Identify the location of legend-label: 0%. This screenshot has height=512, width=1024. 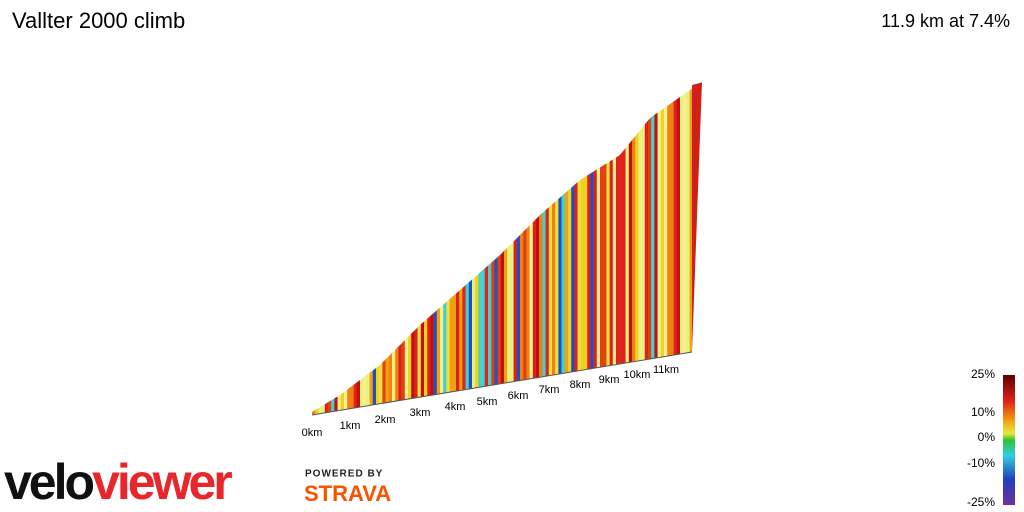
(987, 437).